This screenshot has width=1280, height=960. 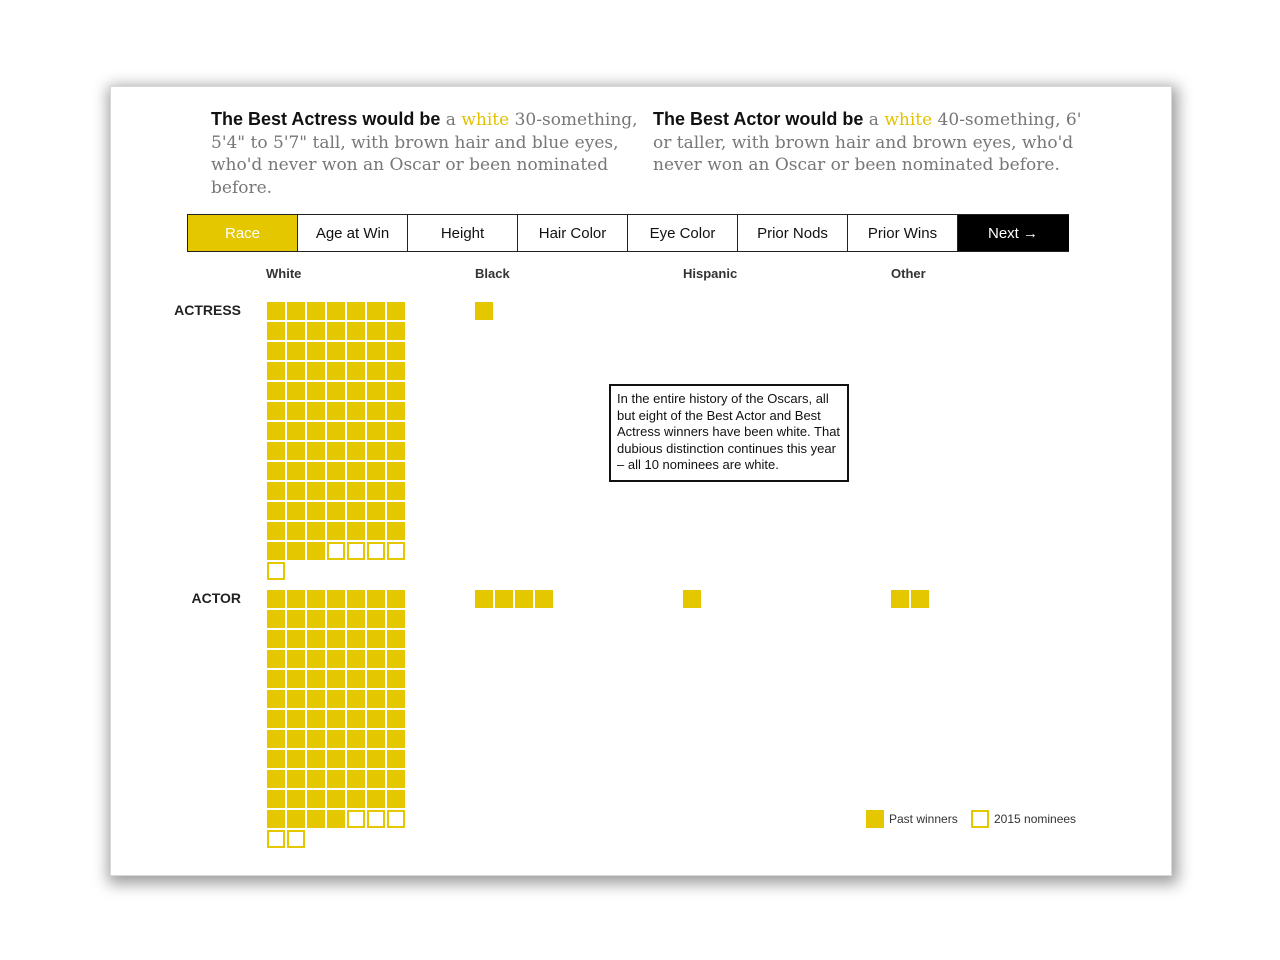 I want to click on column-label-hispanic: Hispanic, so click(x=710, y=273).